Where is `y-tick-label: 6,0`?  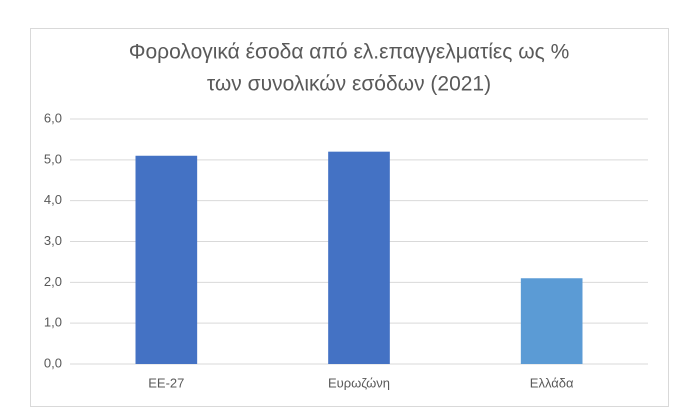
y-tick-label: 6,0 is located at coordinates (53, 117).